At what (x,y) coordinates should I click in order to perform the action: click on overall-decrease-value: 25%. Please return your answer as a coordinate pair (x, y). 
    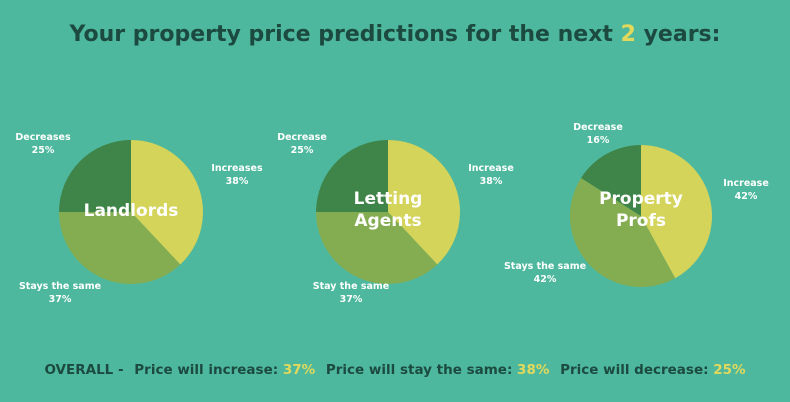
    Looking at the image, I should click on (729, 370).